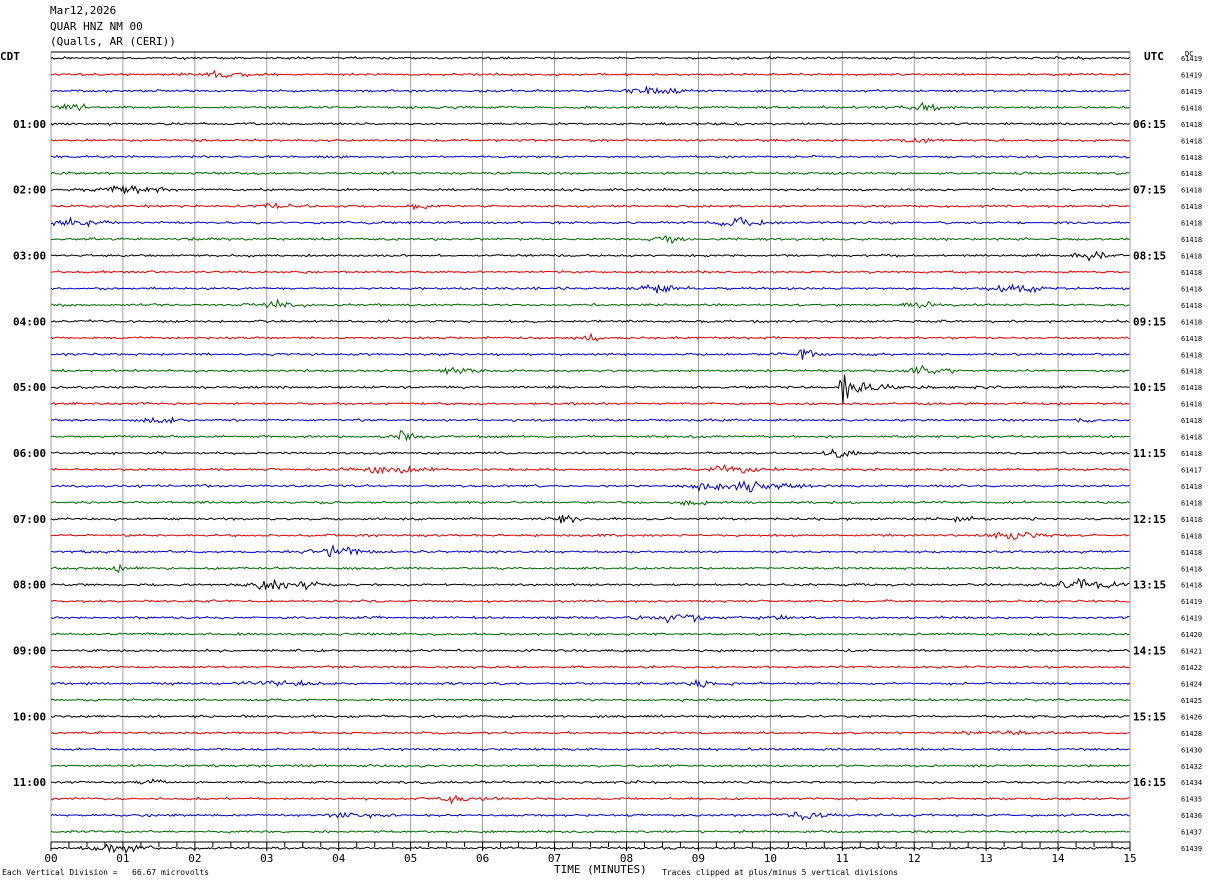 The height and width of the screenshot is (886, 1210). Describe the element at coordinates (1149, 321) in the screenshot. I see `utc-hour-label: 09:15` at that location.